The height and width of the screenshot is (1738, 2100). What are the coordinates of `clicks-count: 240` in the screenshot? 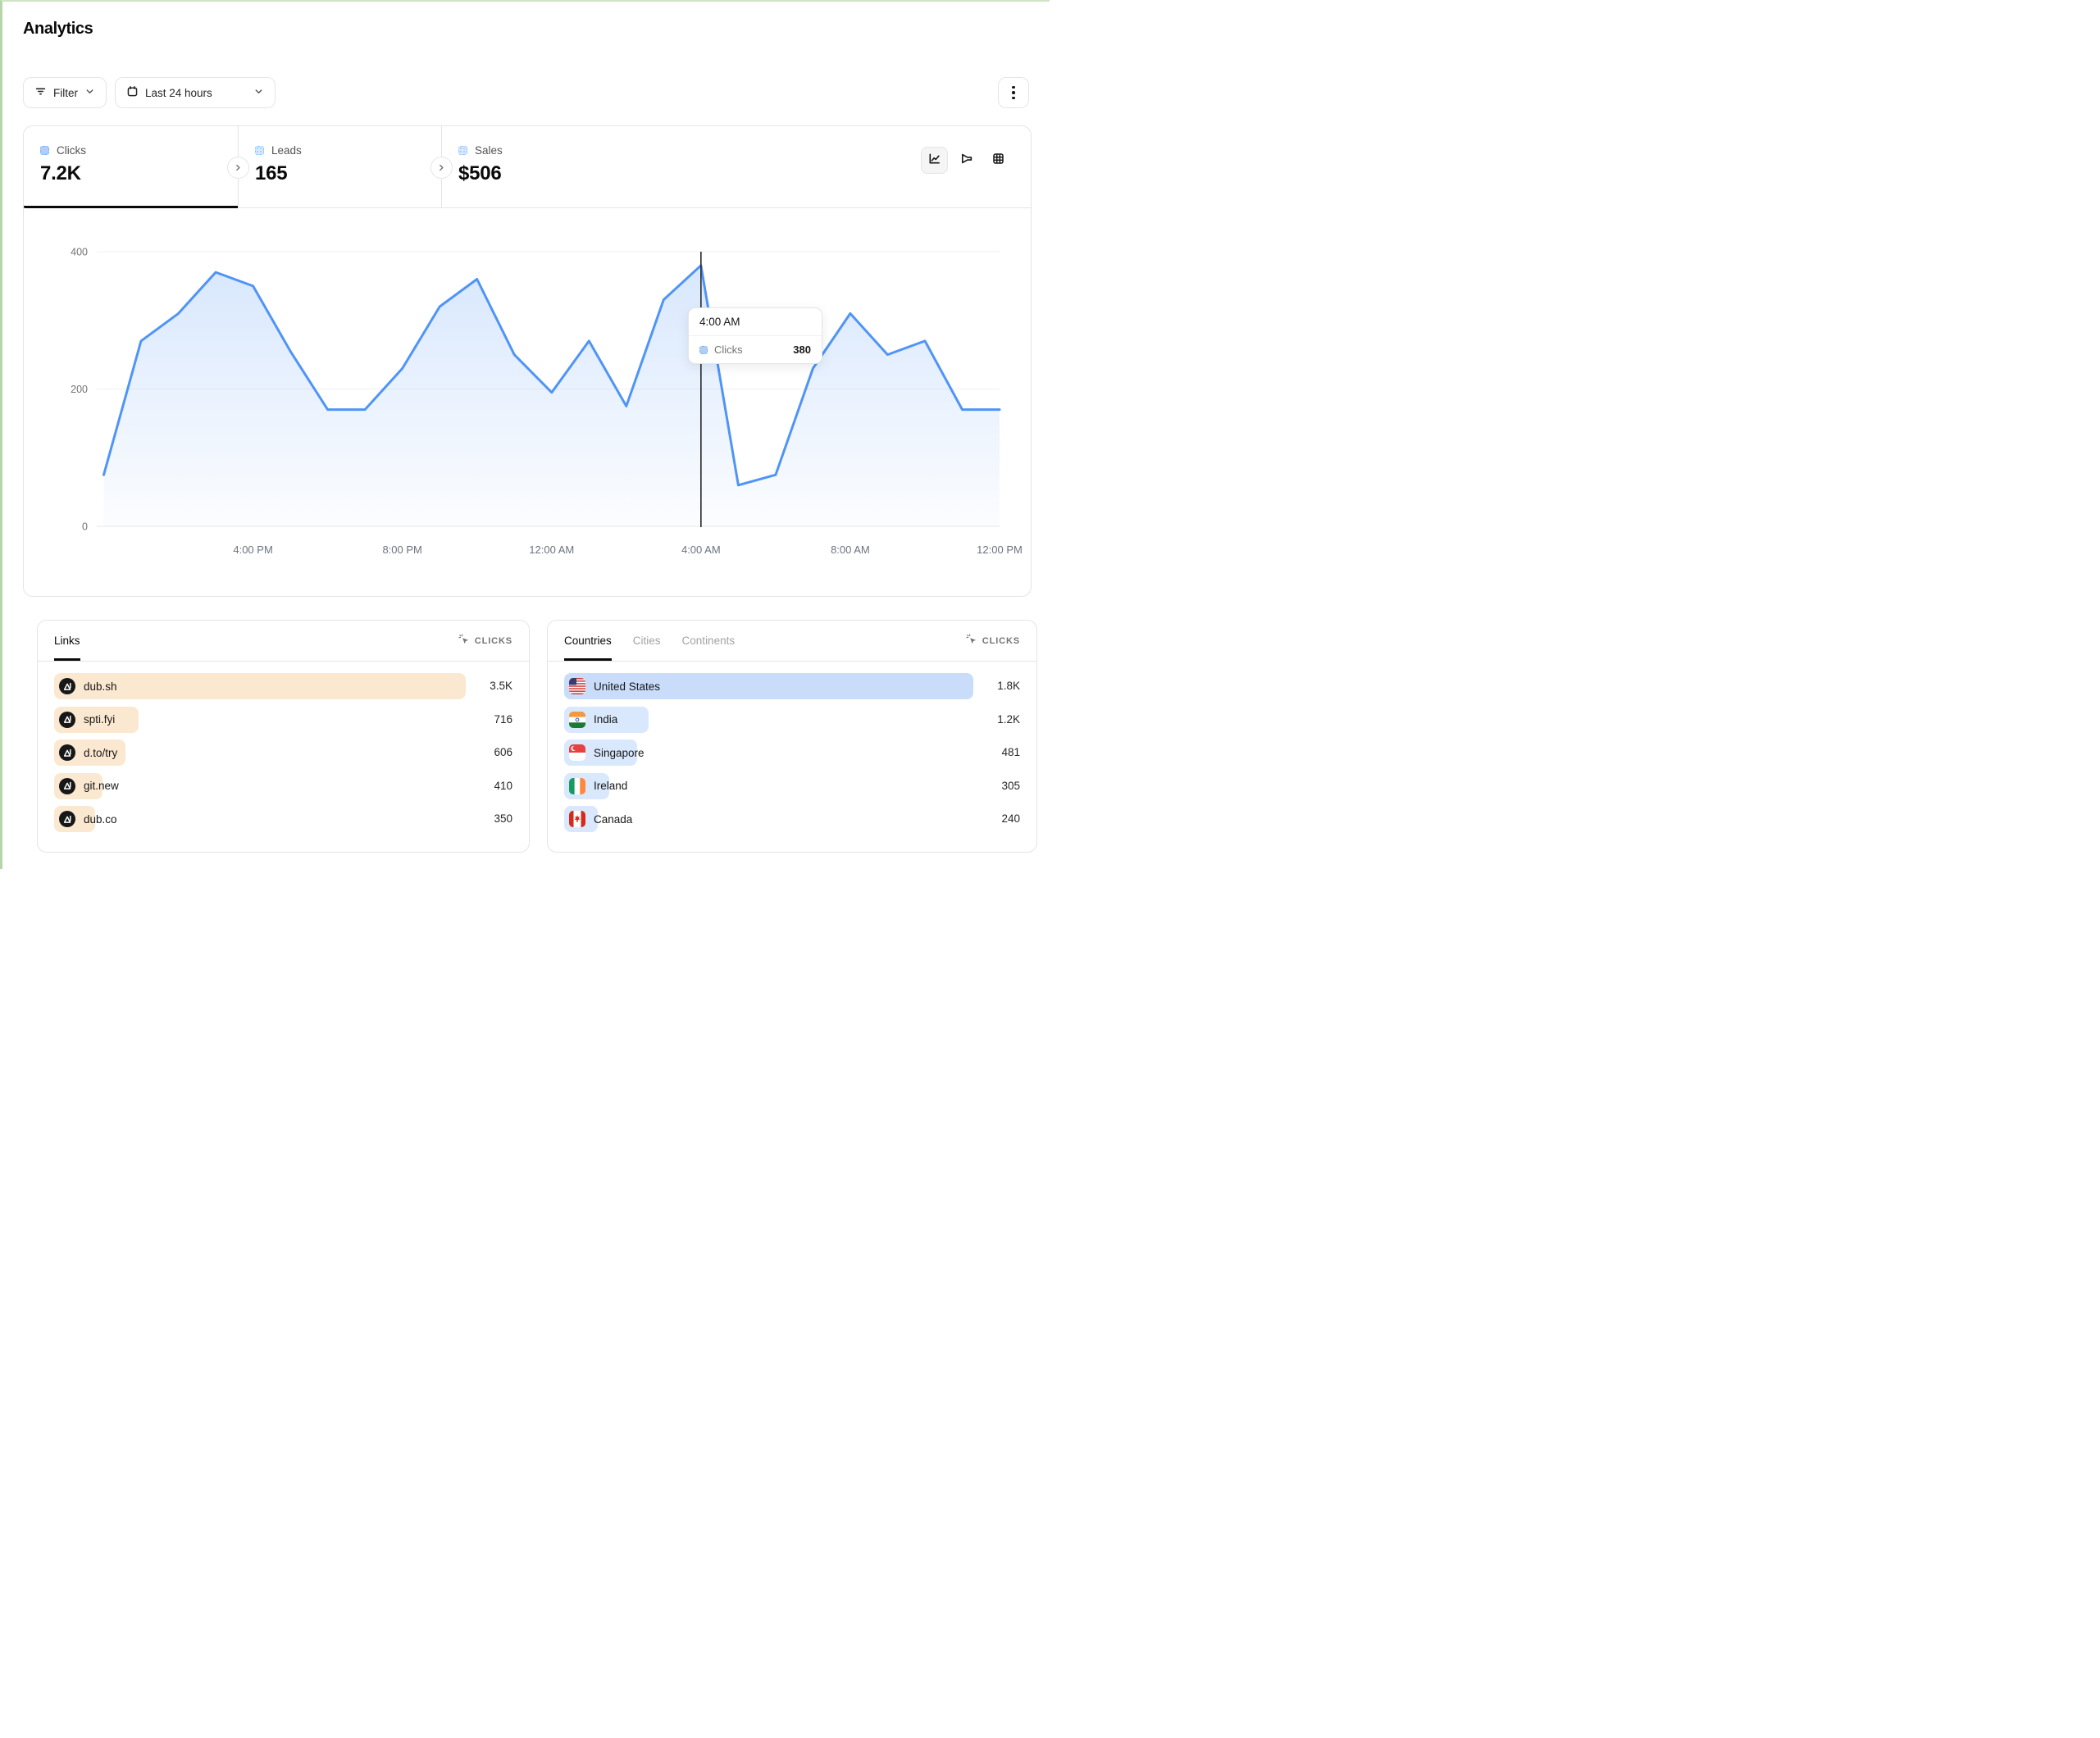 It's located at (1010, 818).